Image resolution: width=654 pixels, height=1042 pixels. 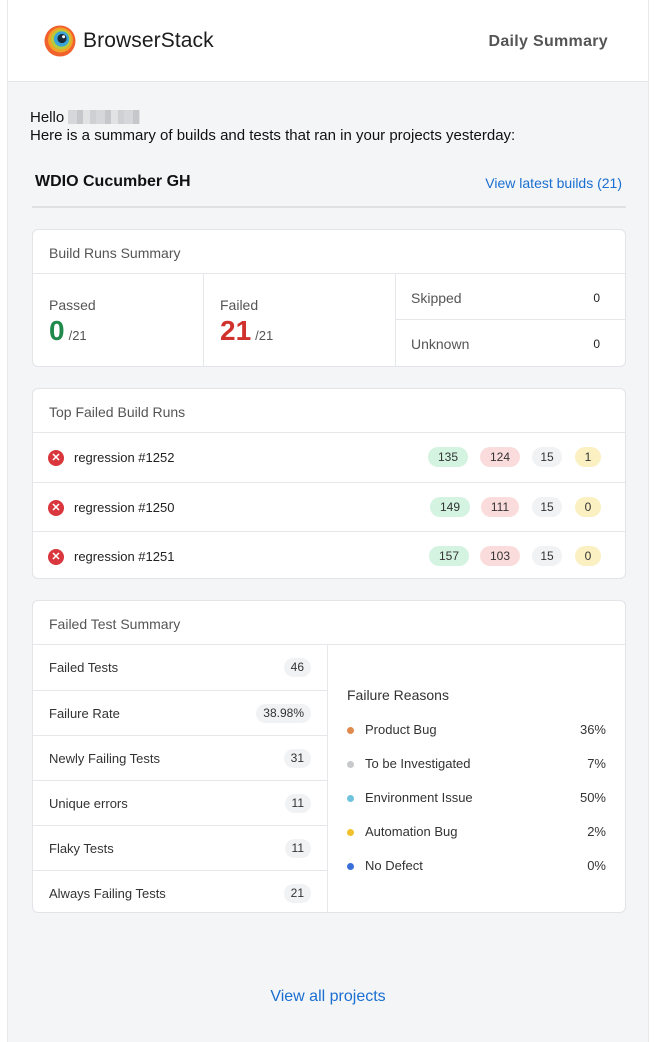 What do you see at coordinates (329, 207) in the screenshot?
I see `divider` at bounding box center [329, 207].